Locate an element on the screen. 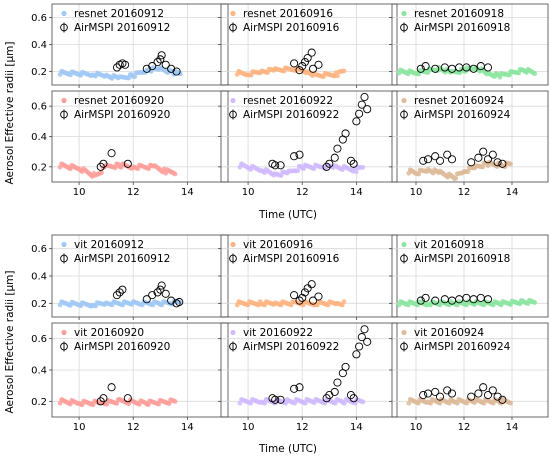 This screenshot has height=459, width=550. legend-label-model: vit 20160918 is located at coordinates (449, 245).